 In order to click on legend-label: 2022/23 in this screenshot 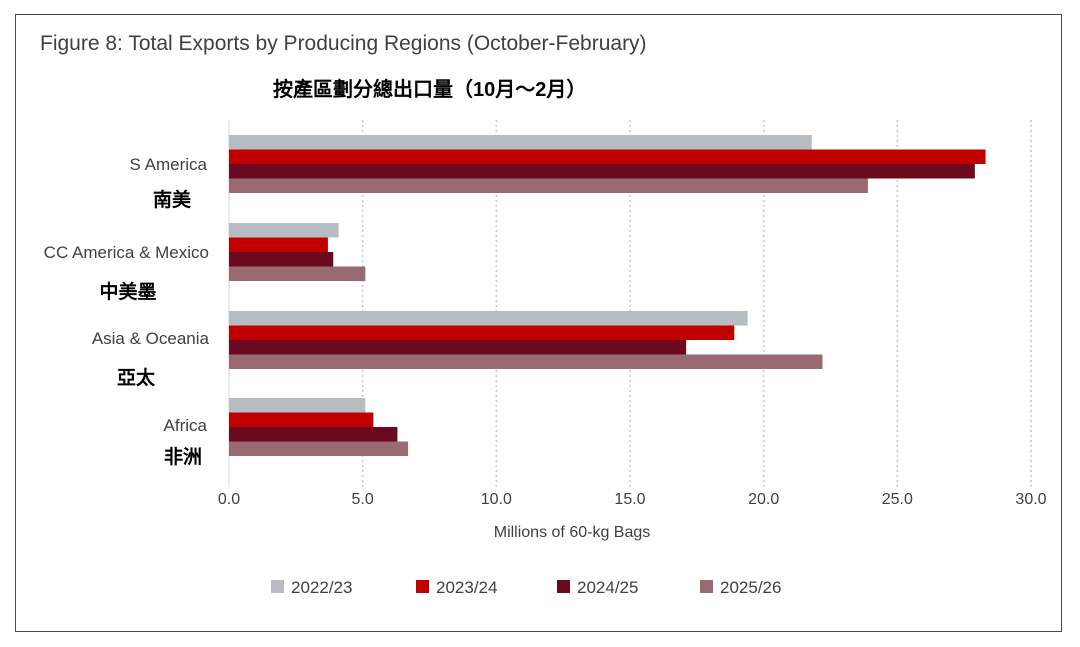, I will do `click(321, 587)`.